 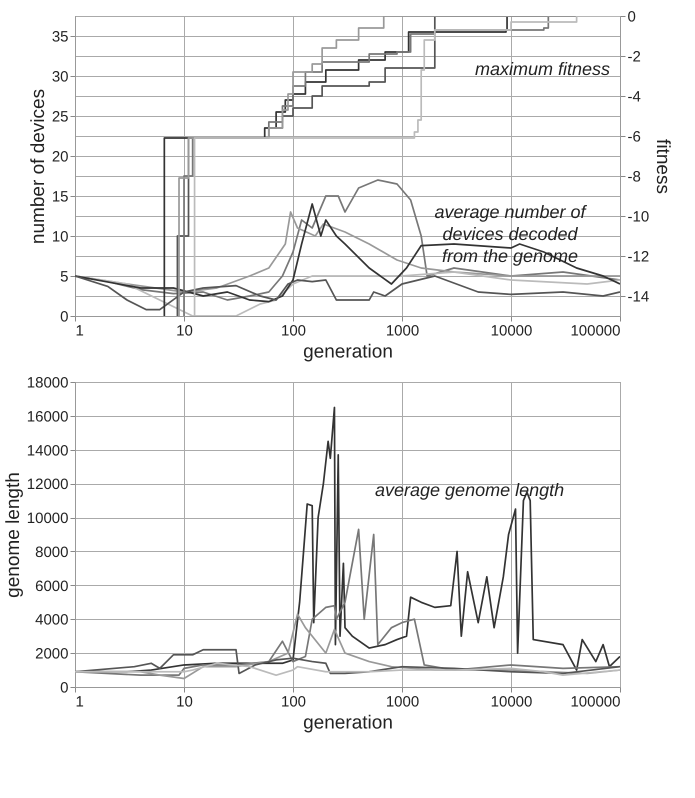 What do you see at coordinates (60, 117) in the screenshot?
I see `y-tick-label: 25` at bounding box center [60, 117].